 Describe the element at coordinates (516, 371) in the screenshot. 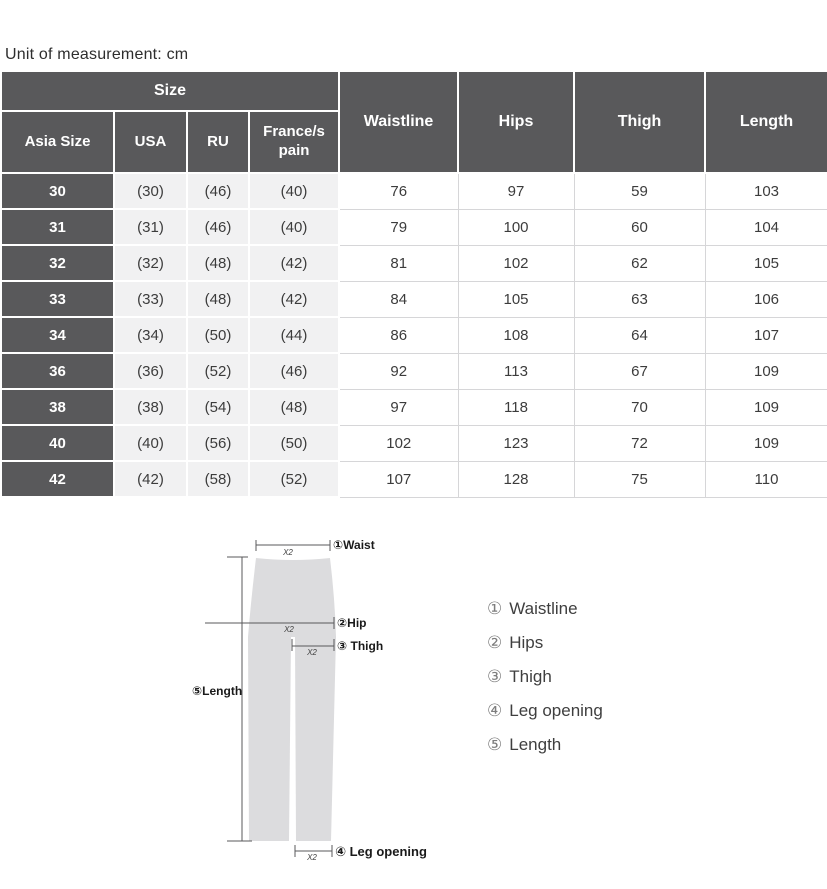

I see `value-cell: 113` at that location.